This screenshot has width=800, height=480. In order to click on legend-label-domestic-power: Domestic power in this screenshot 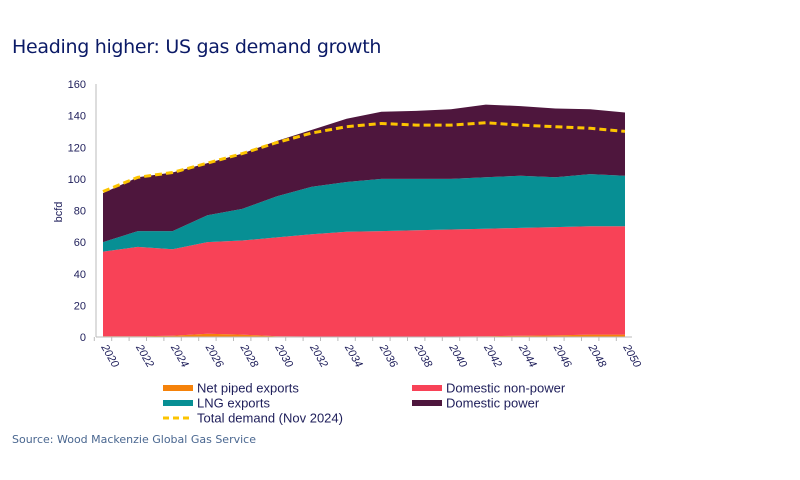, I will do `click(493, 403)`.